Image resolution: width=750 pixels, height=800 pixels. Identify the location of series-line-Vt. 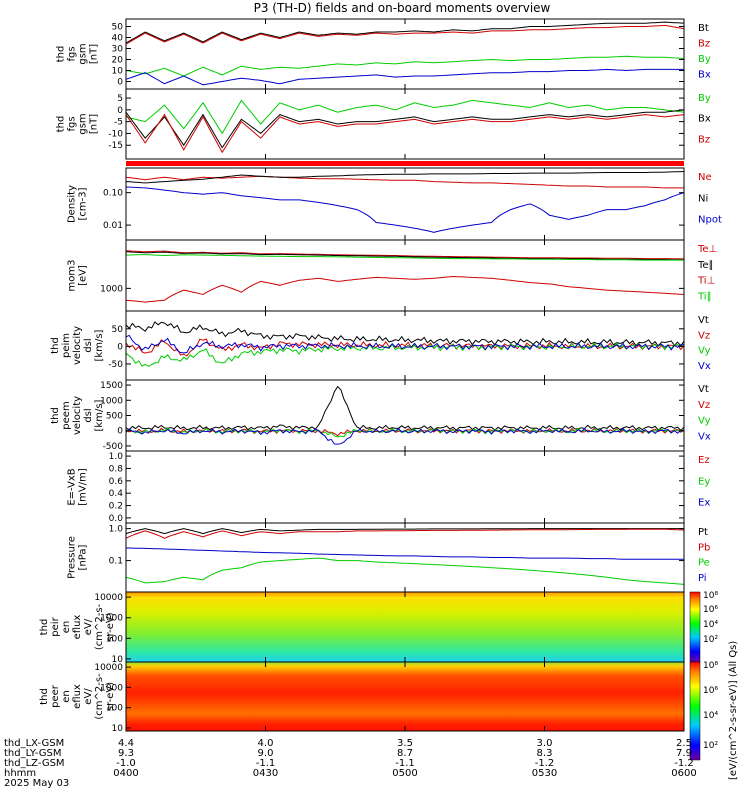
(405, 334).